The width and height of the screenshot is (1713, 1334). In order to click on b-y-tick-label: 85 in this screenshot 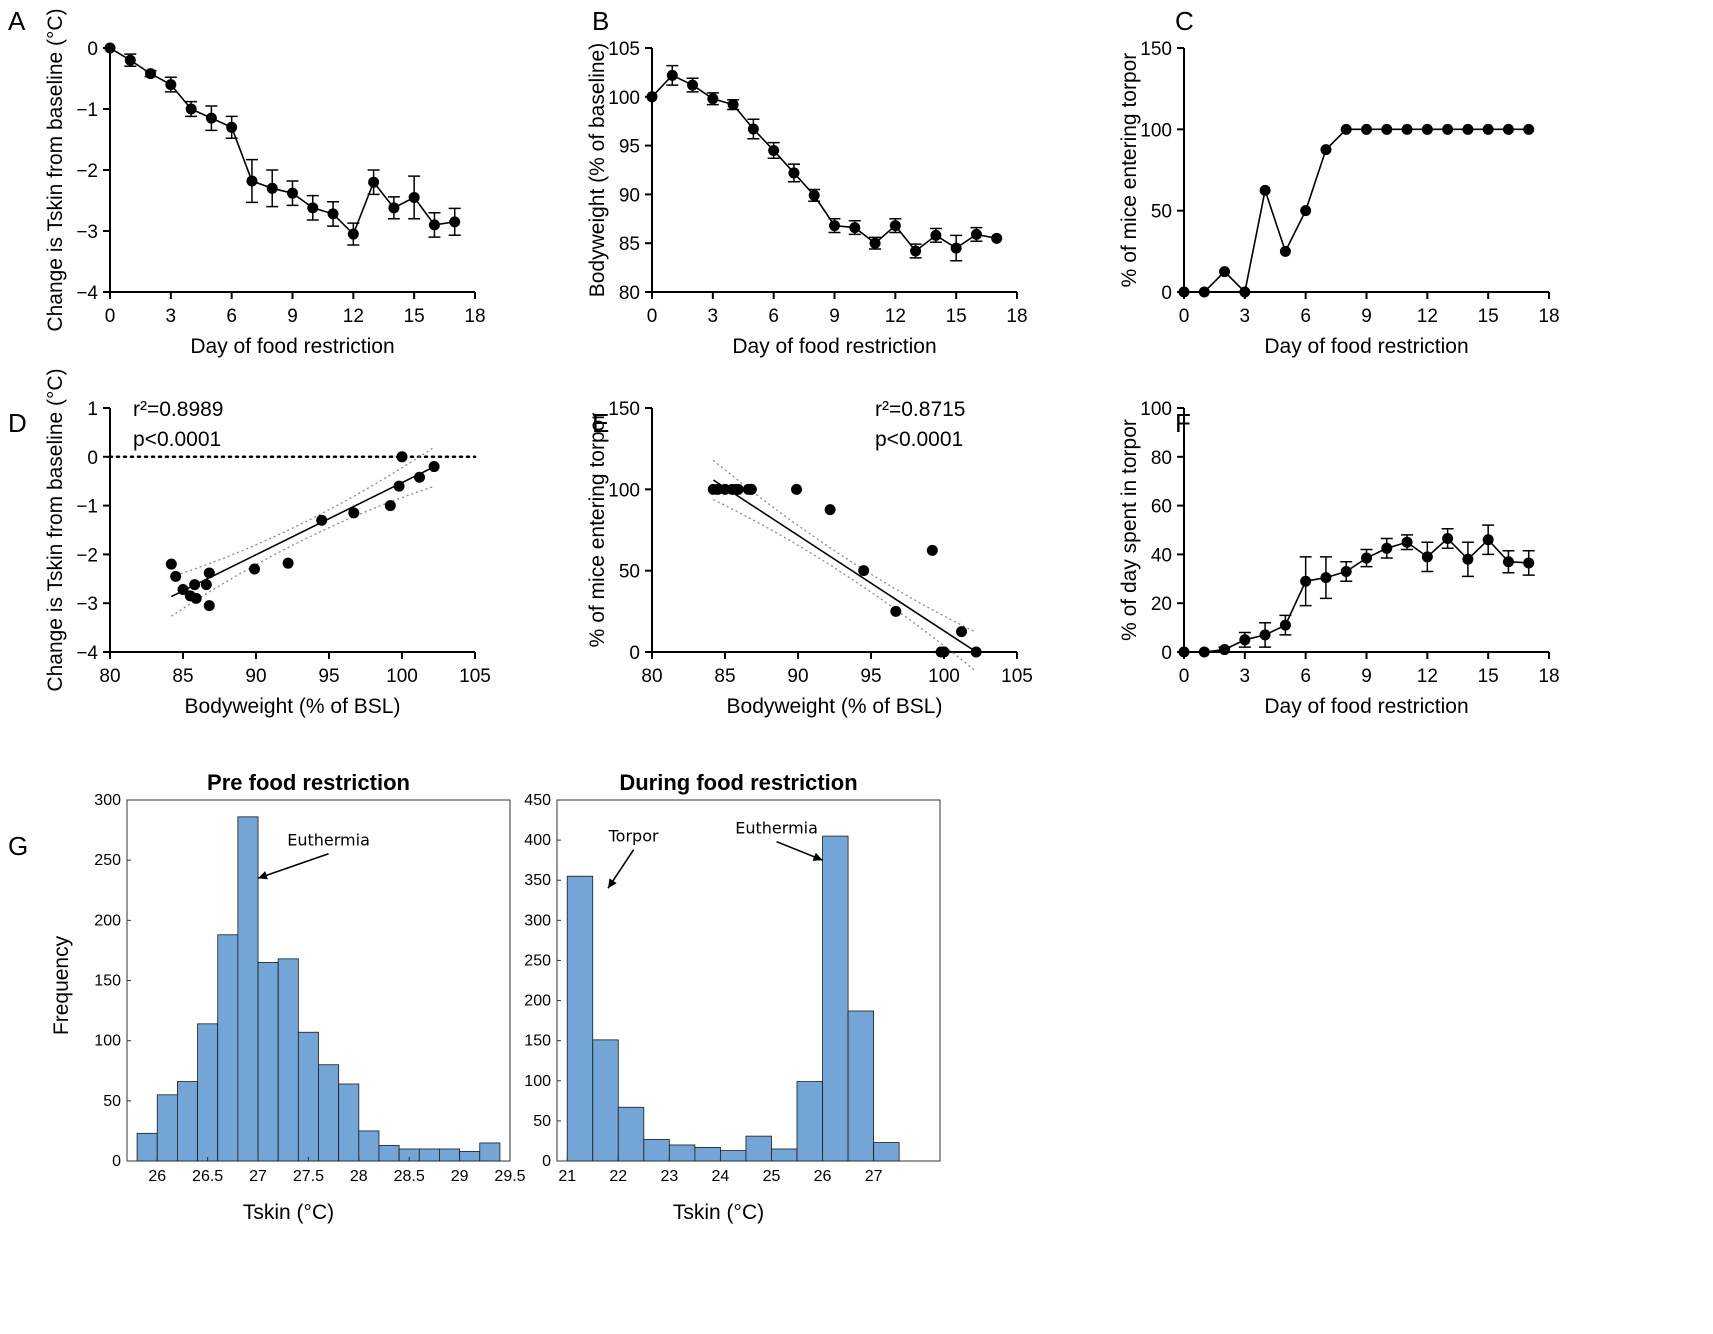, I will do `click(629, 244)`.